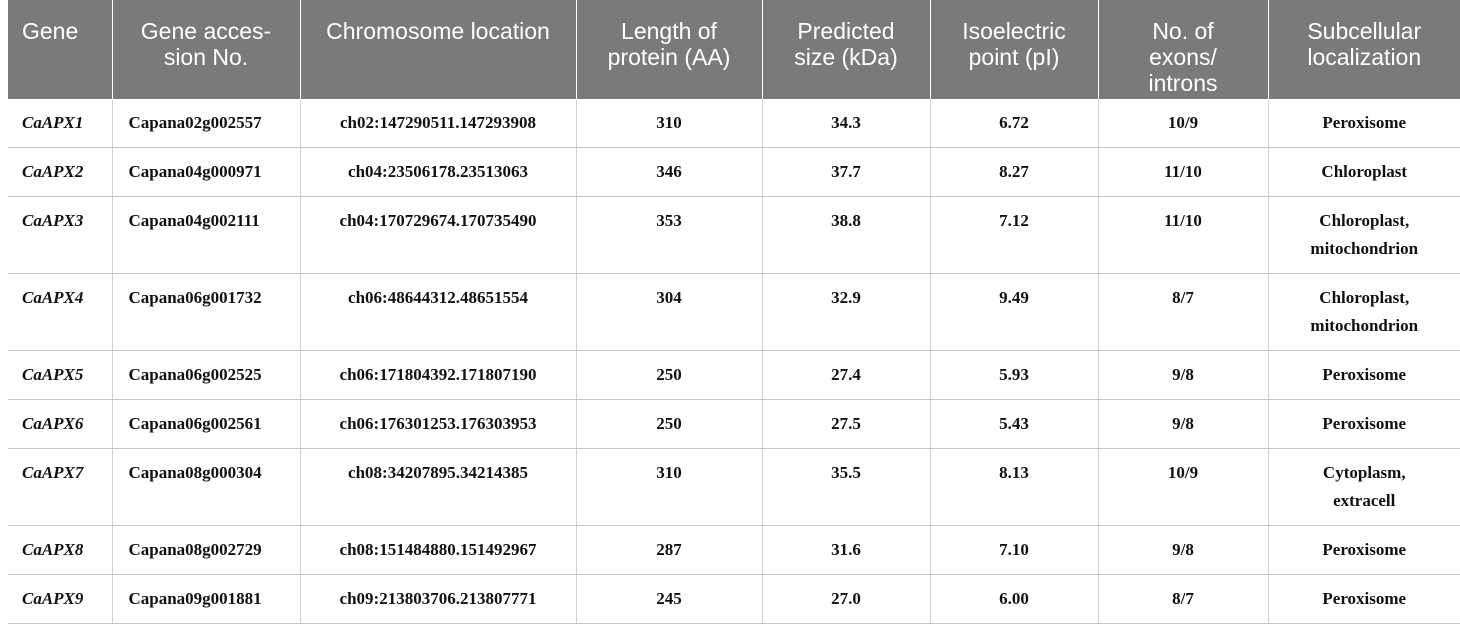 The height and width of the screenshot is (643, 1460). I want to click on column-header-accession: Gene acces-sion No., so click(206, 49).